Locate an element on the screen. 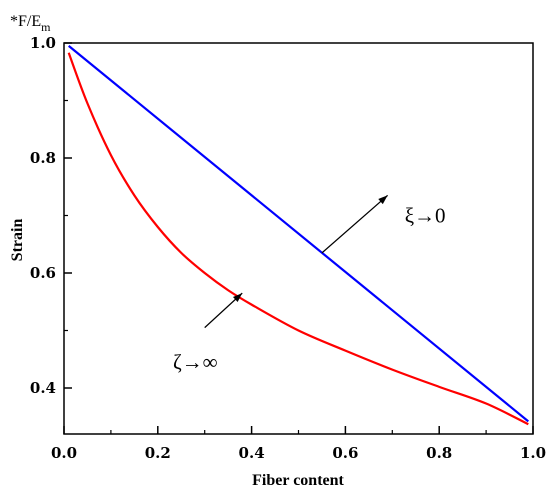 The height and width of the screenshot is (496, 550). y-unit-subscript: m is located at coordinates (46, 27).